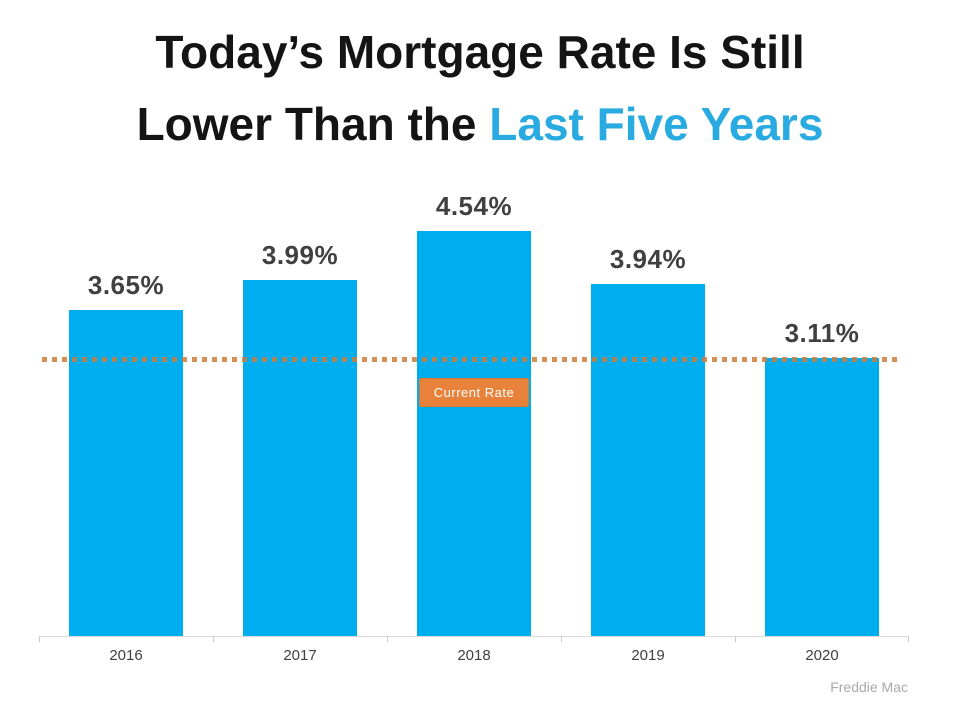  I want to click on current-rate-reference-line, so click(472, 359).